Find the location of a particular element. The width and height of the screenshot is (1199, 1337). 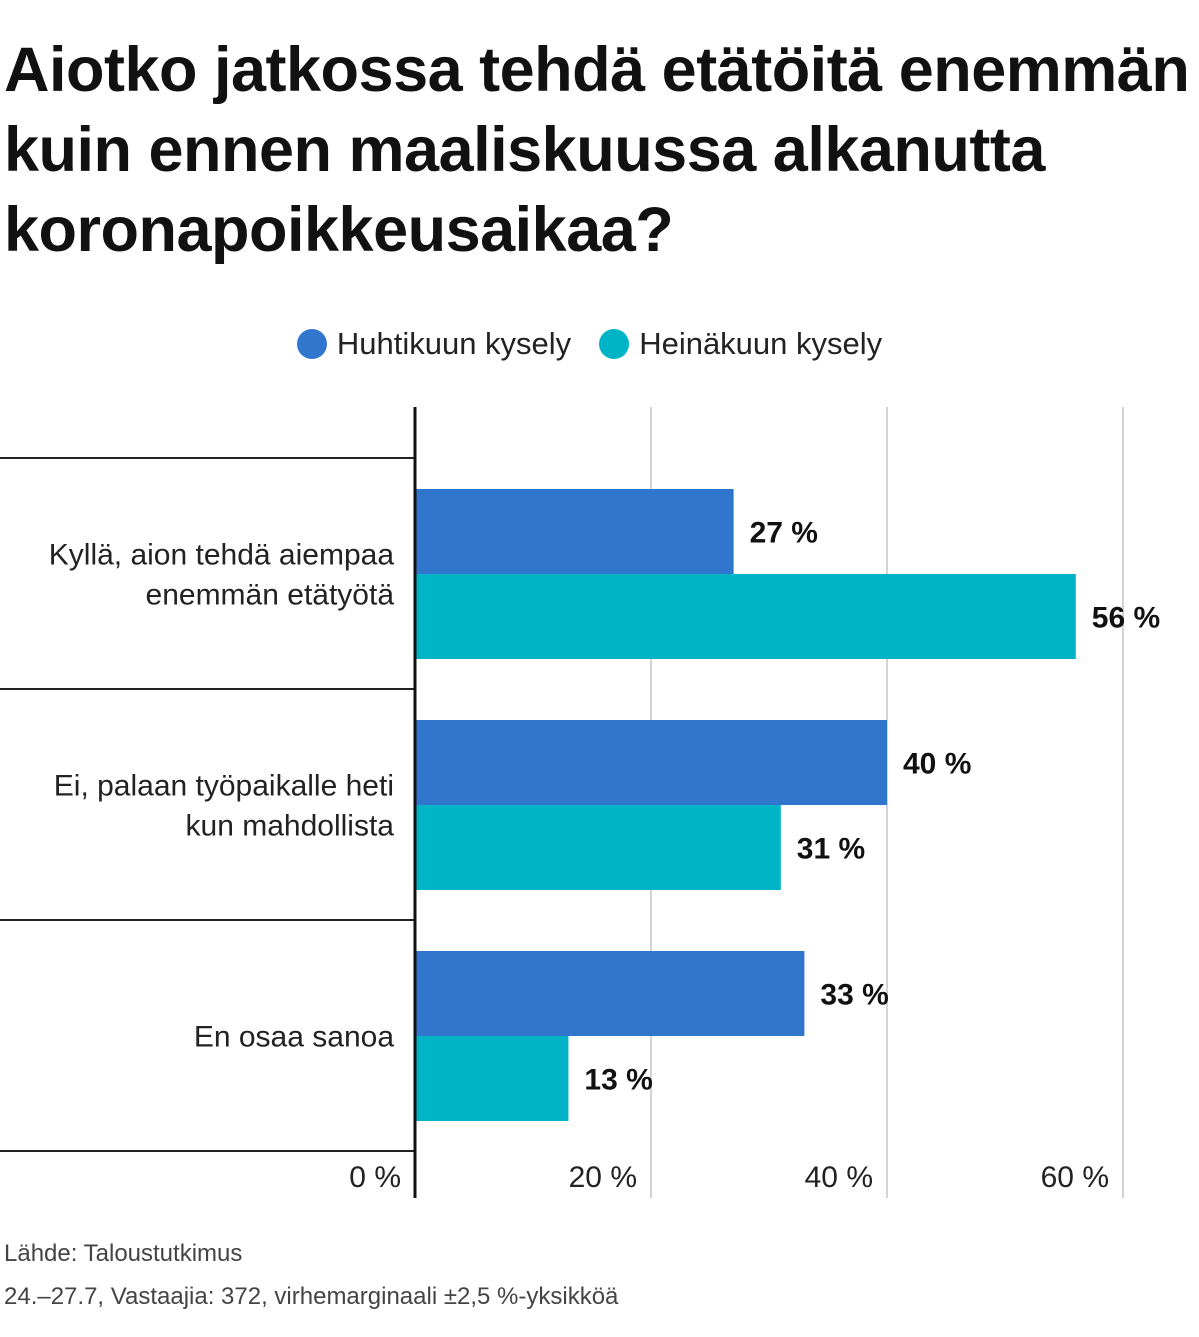

data-label-s1-c1: 27 % is located at coordinates (784, 533).